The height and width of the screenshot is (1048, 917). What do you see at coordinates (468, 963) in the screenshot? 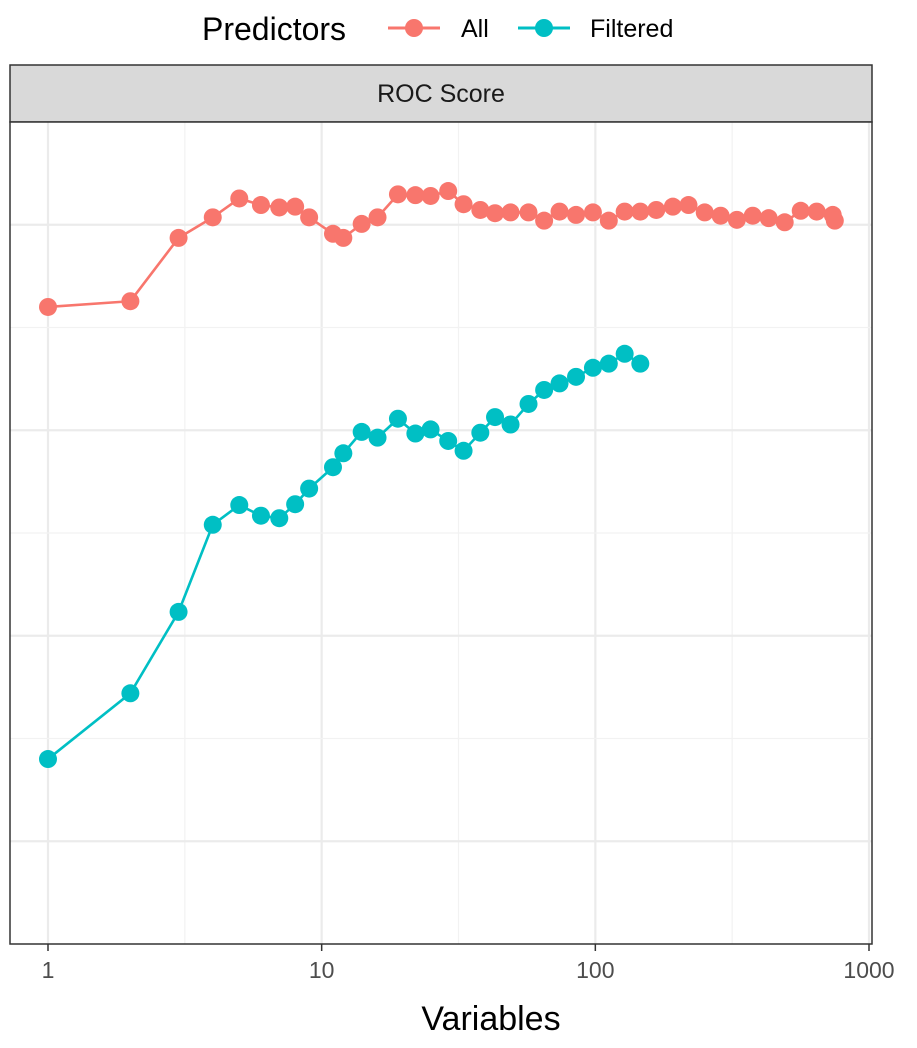
I see `x-axis: 1 10 100 1000` at bounding box center [468, 963].